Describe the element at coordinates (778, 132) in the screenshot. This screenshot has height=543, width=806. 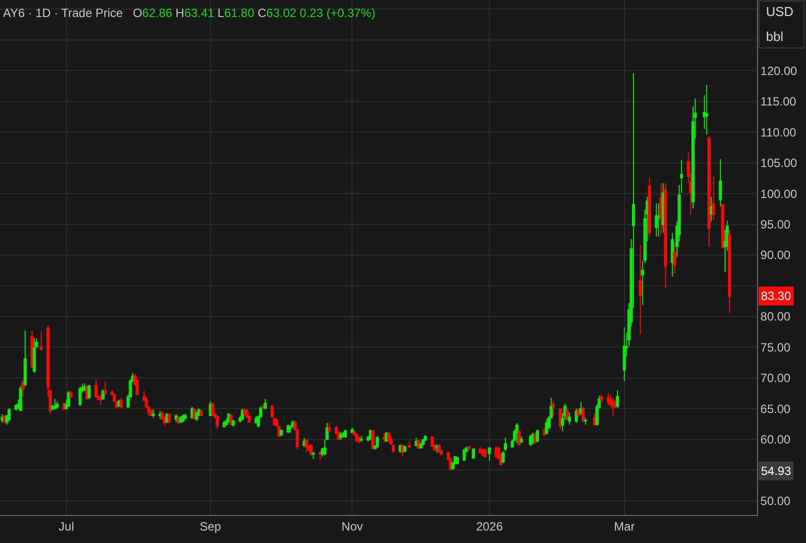
I see `y-tick-label: 110.00` at that location.